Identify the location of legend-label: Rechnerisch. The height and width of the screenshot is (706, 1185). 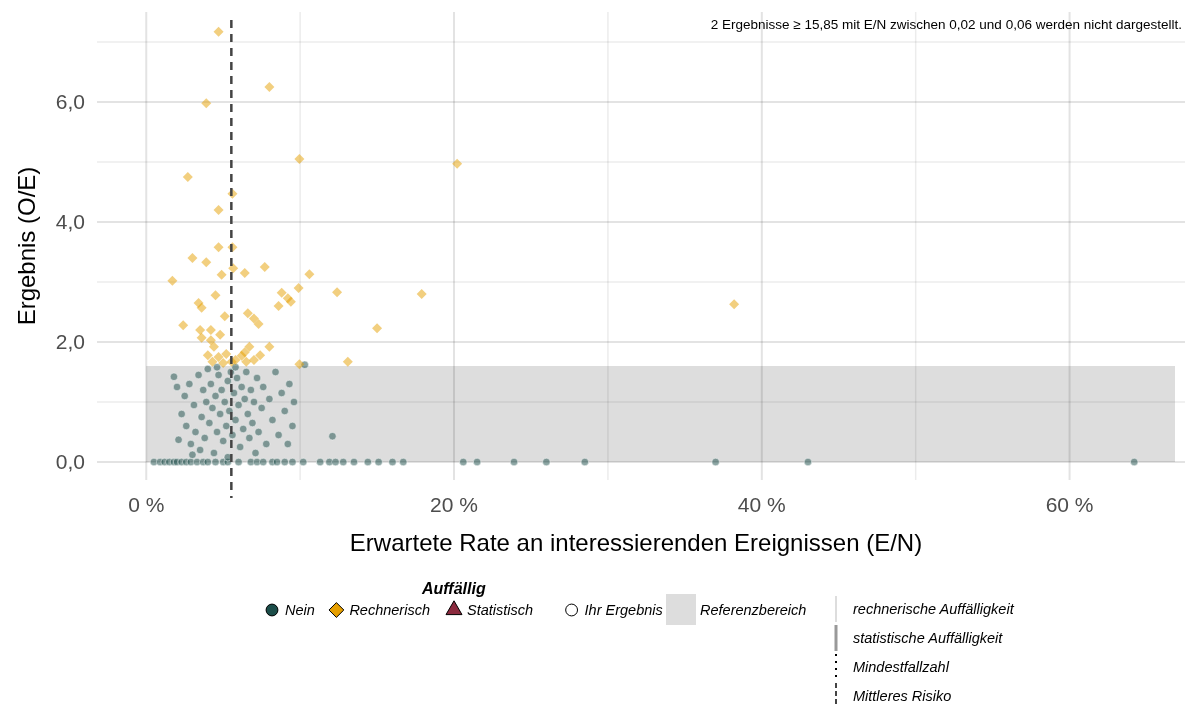
(389, 610).